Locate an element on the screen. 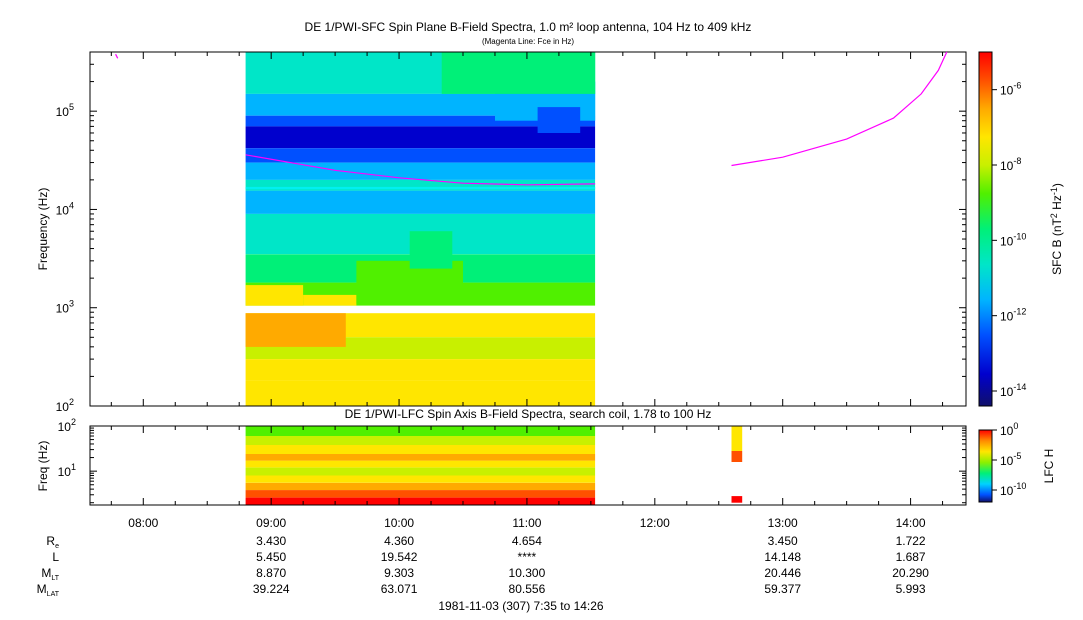 This screenshot has width=1083, height=620. sfc-colorbar-tick-label: 10⁻¹² is located at coordinates (1013, 315).